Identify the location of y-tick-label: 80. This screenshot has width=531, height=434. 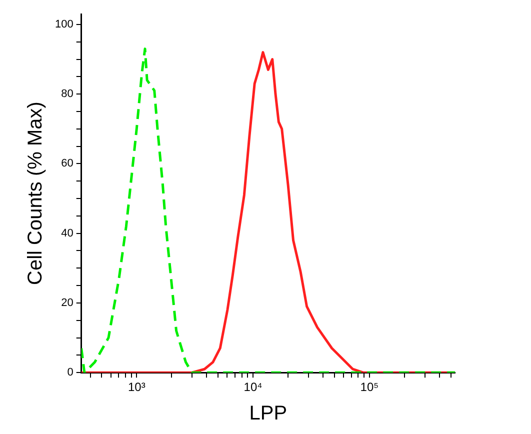
(67, 94).